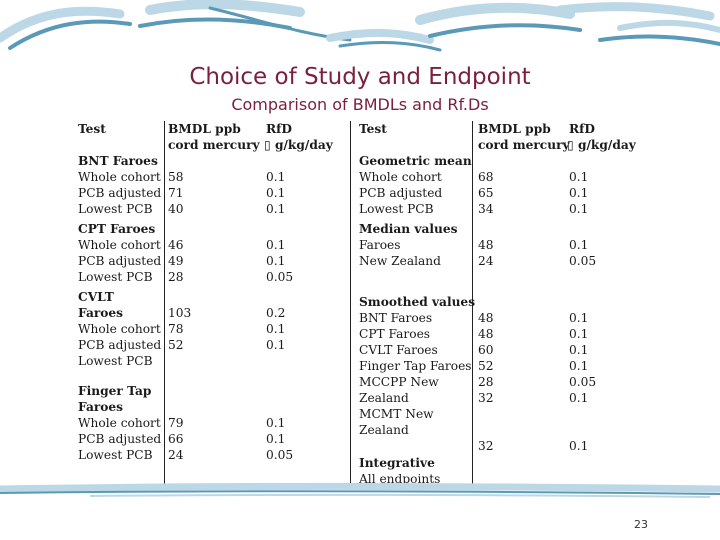 This screenshot has width=720, height=540. Describe the element at coordinates (214, 145) in the screenshot. I see `header-bmdl-unit-left: cord mercury` at that location.